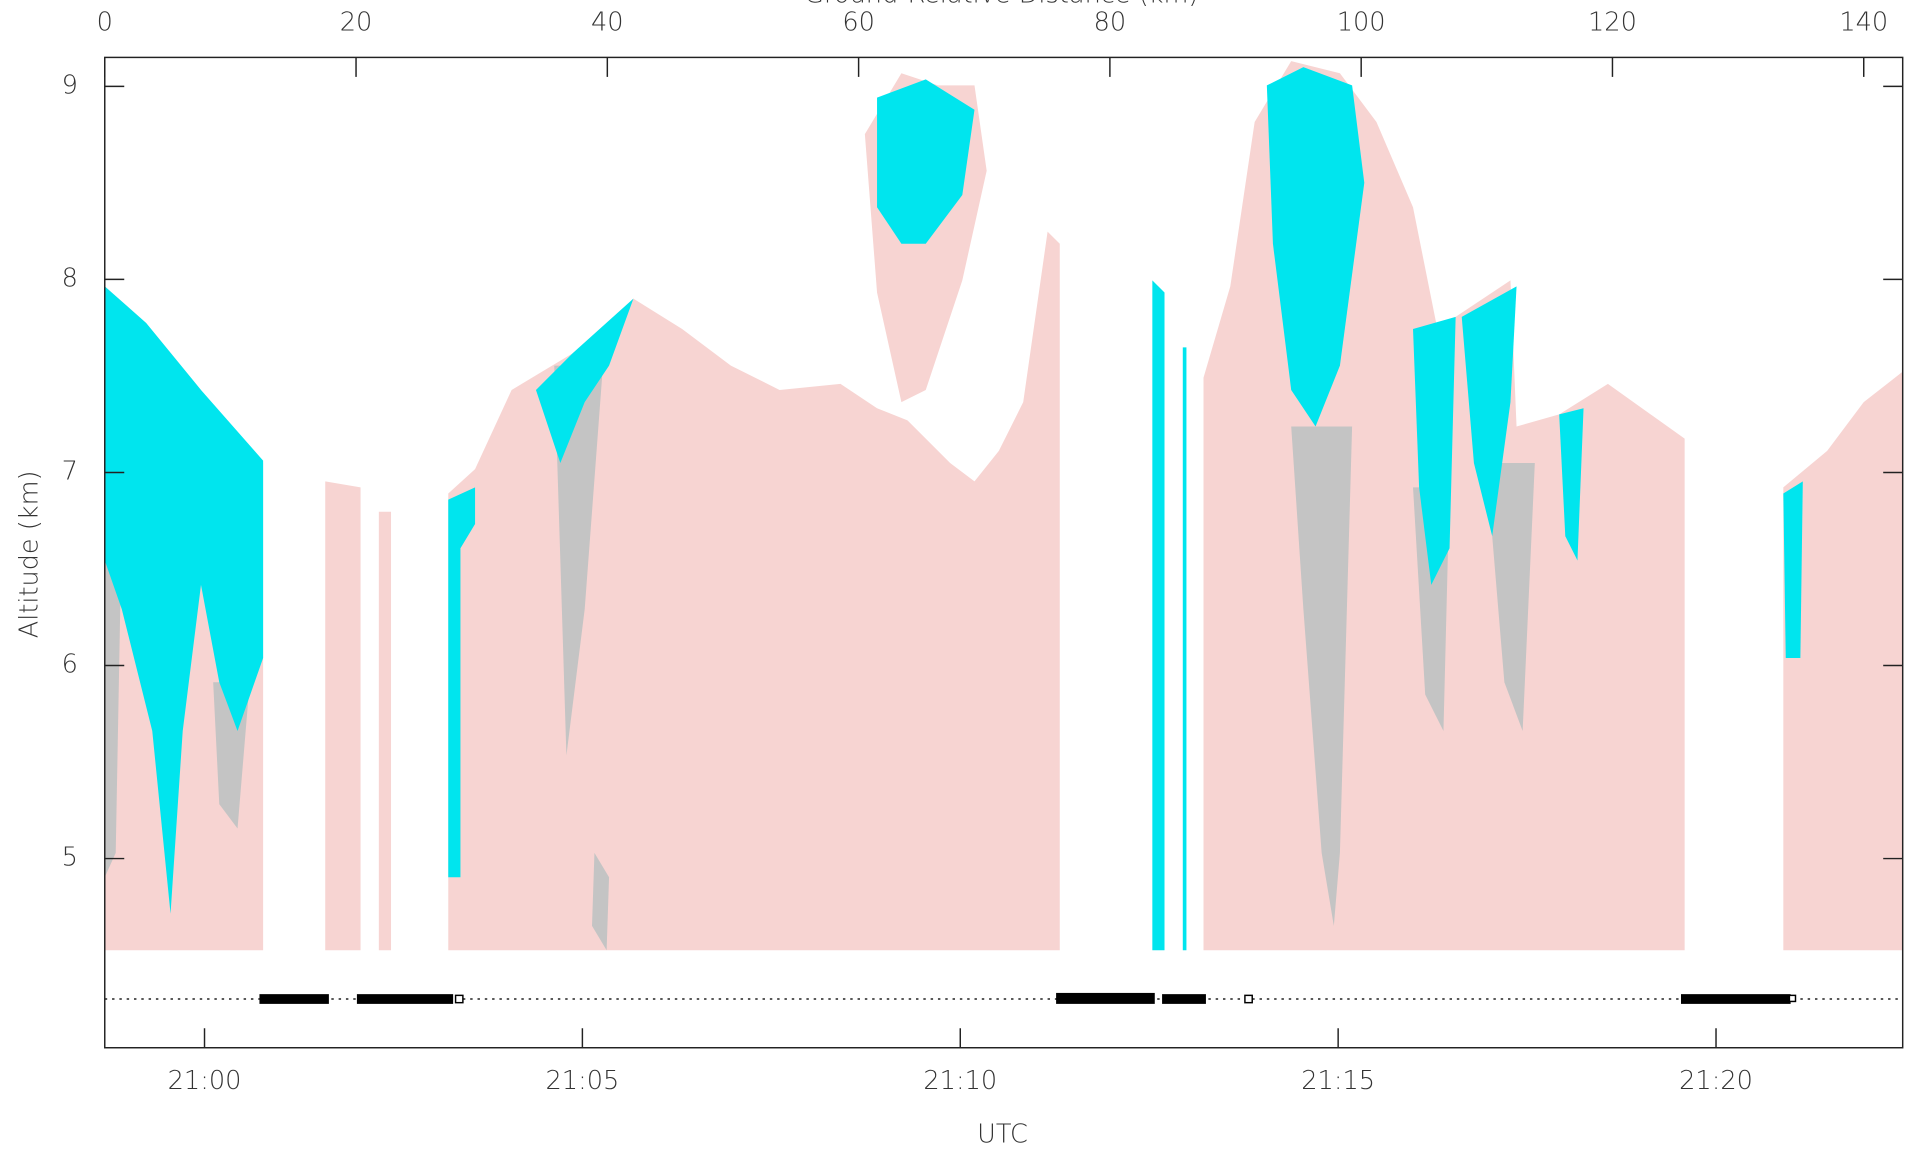 Image resolution: width=1910 pixels, height=1149 pixels. What do you see at coordinates (1863, 22) in the screenshot?
I see `x2-tick-label: 140` at bounding box center [1863, 22].